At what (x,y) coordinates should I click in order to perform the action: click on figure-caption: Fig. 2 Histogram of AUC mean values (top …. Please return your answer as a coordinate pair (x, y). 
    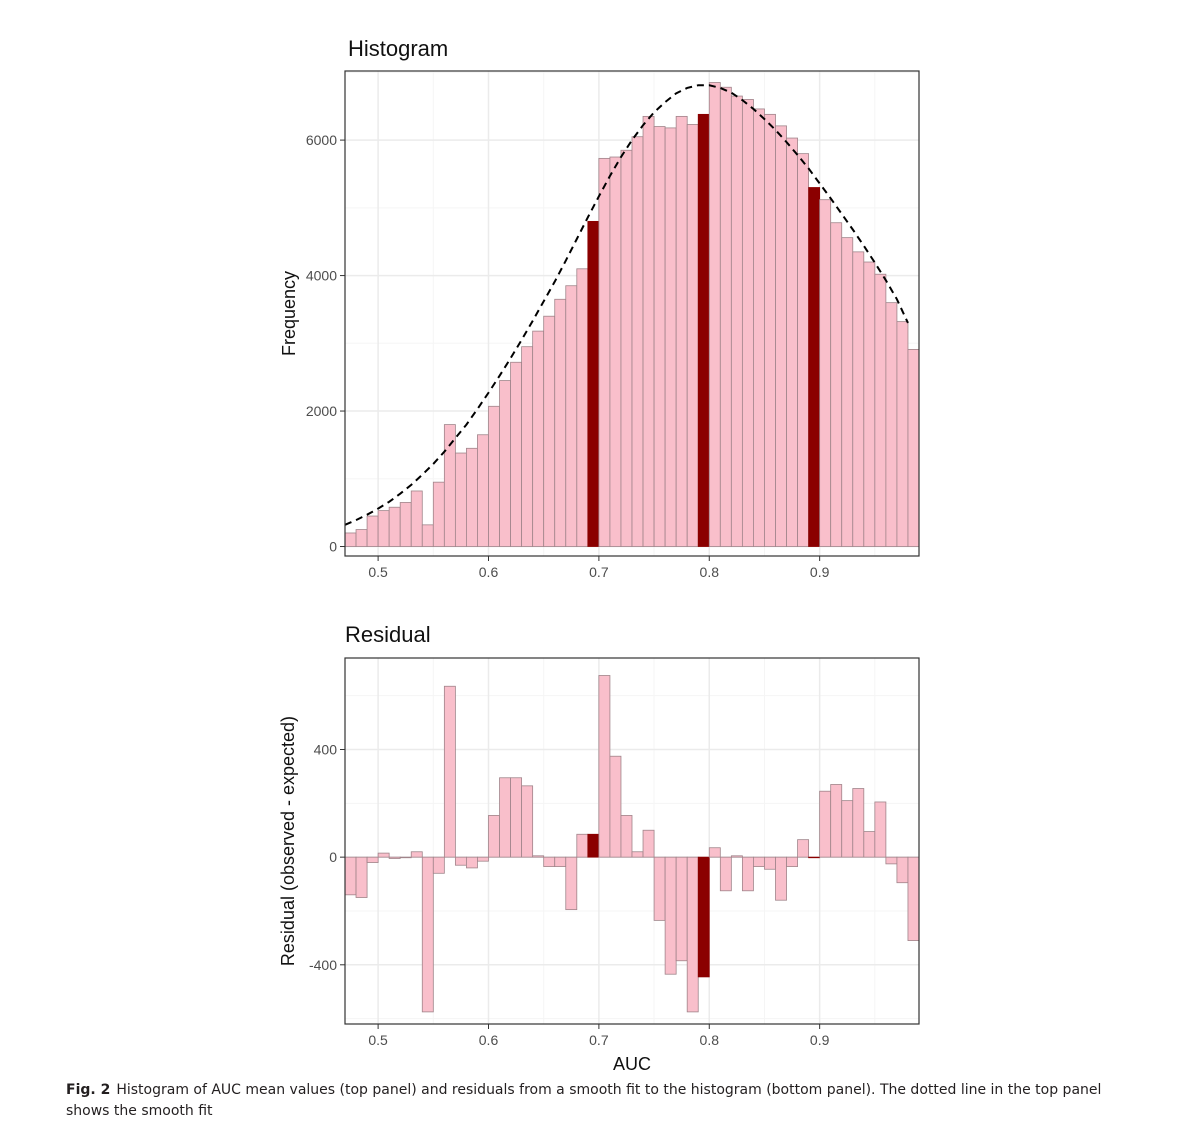
    Looking at the image, I should click on (606, 1101).